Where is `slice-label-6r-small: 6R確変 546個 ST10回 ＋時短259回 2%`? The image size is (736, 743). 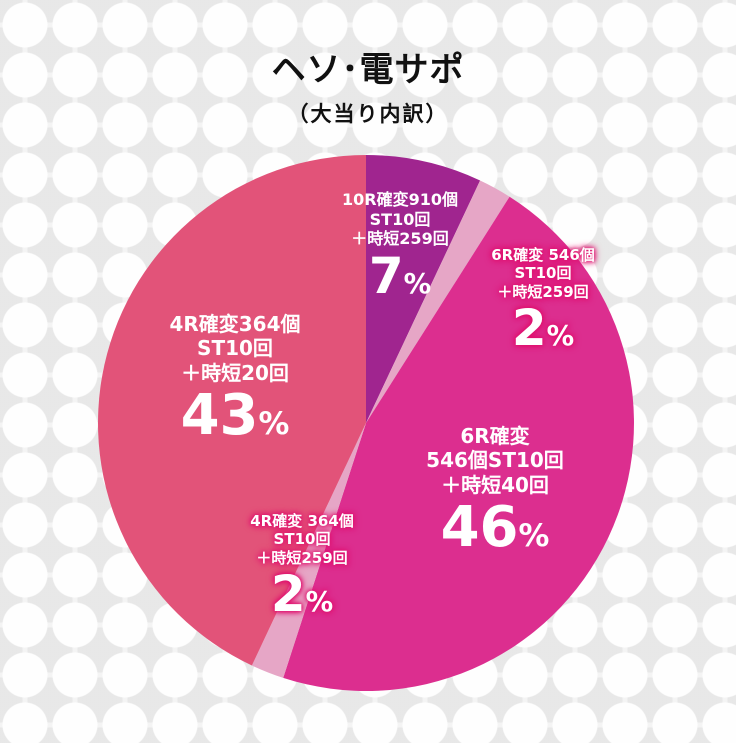
slice-label-6r-small: 6R確変 546個 ST10回 ＋時短259回 2% is located at coordinates (543, 301).